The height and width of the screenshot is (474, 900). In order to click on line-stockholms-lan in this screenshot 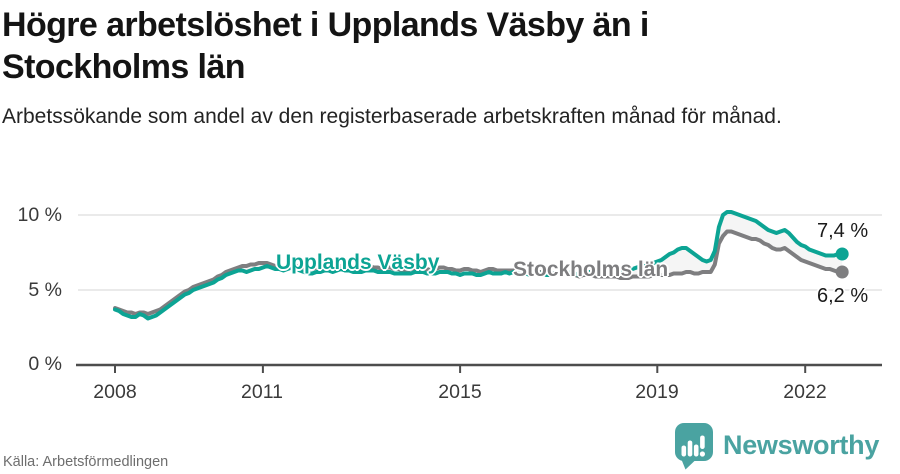, I will do `click(479, 272)`.